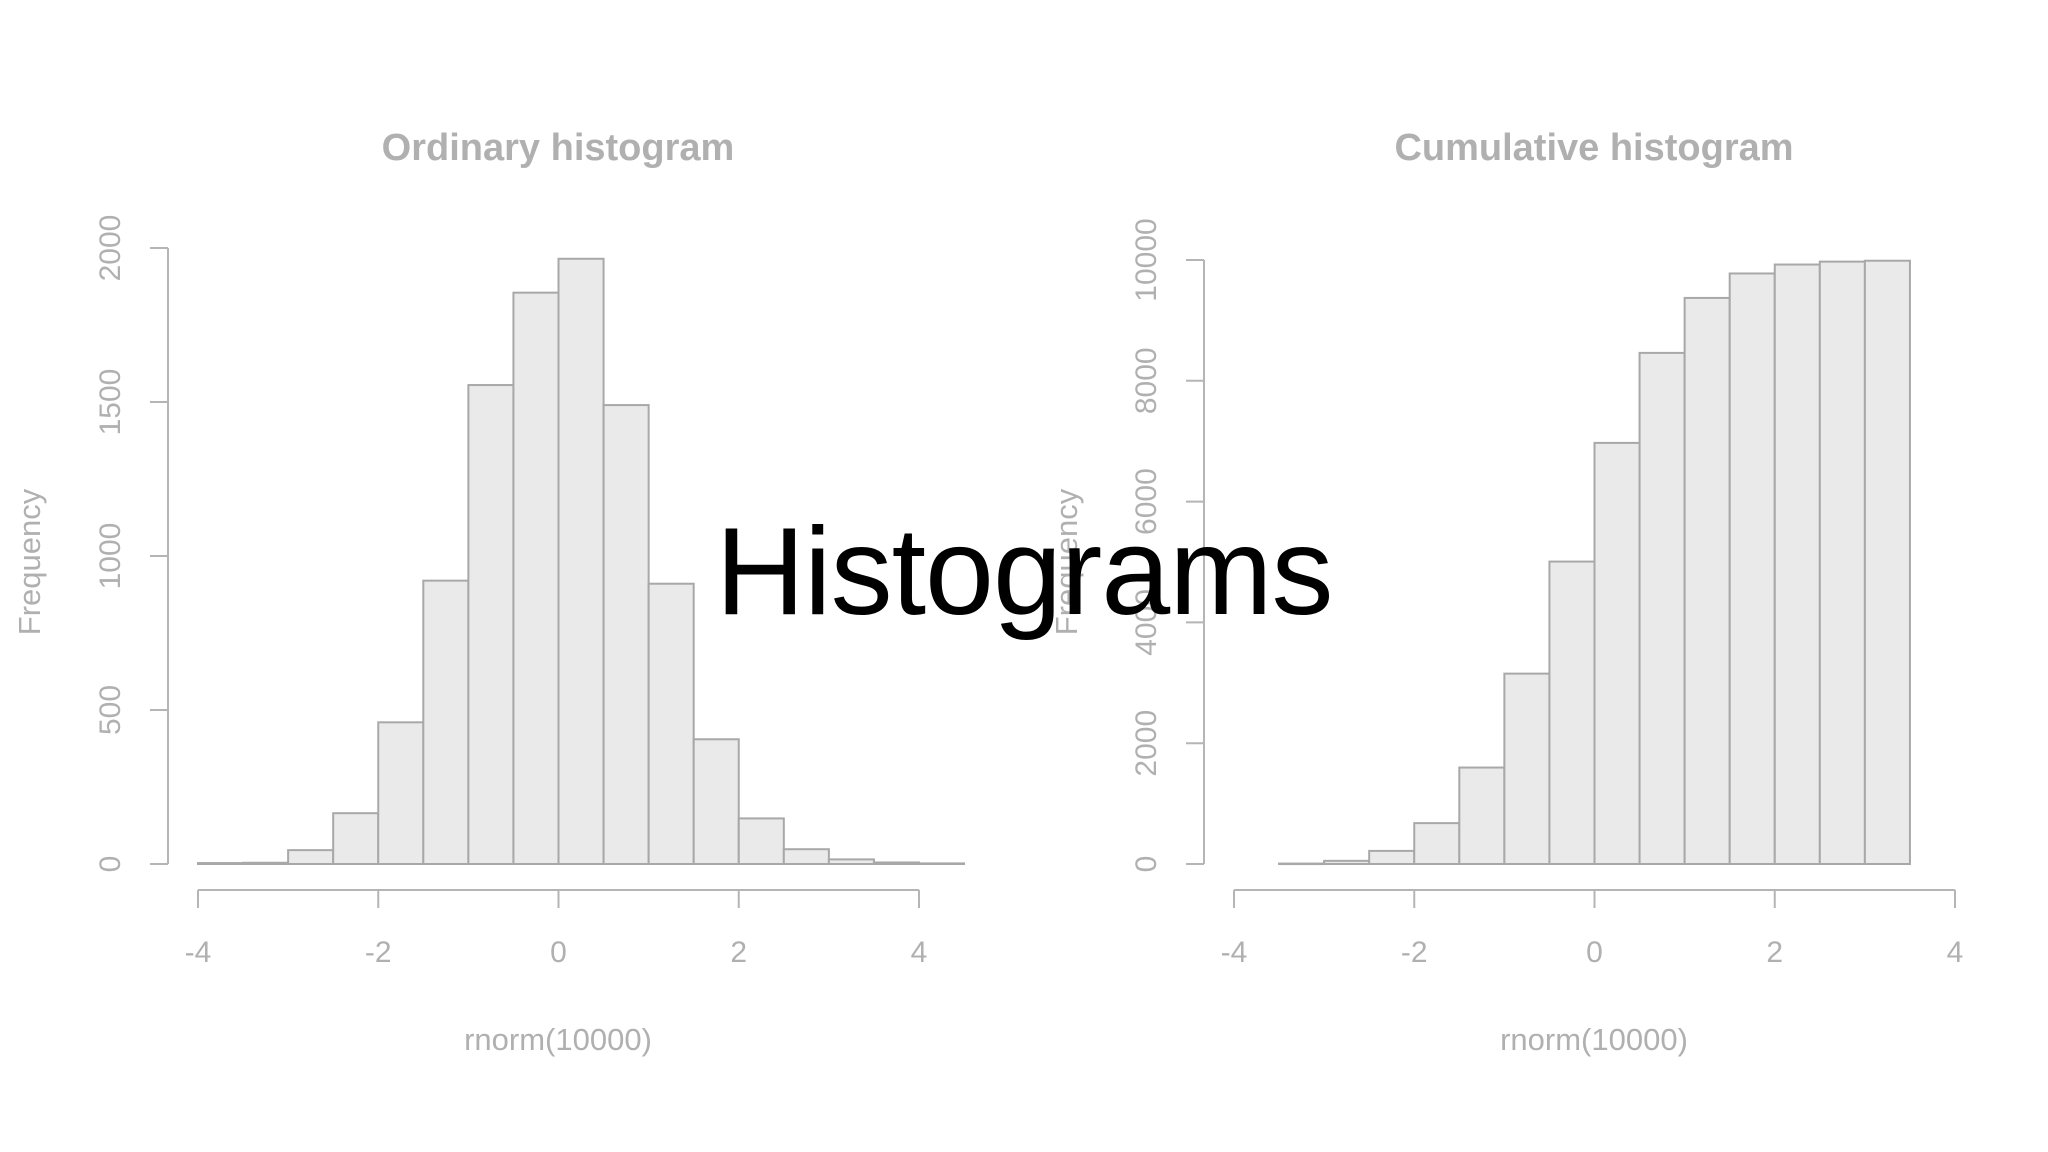  Describe the element at coordinates (1955, 952) in the screenshot. I see `cumulative-x-tick-label: 4` at that location.